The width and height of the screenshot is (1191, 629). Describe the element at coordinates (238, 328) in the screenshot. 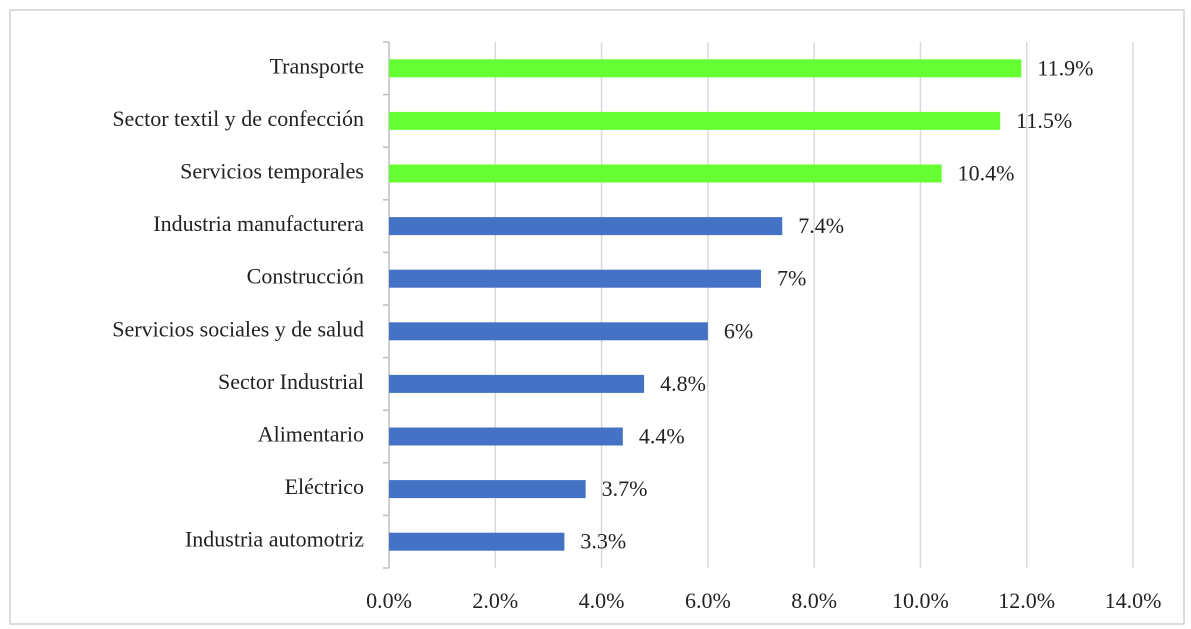

I see `y-tick-label: Servicios sociales y de salud` at that location.